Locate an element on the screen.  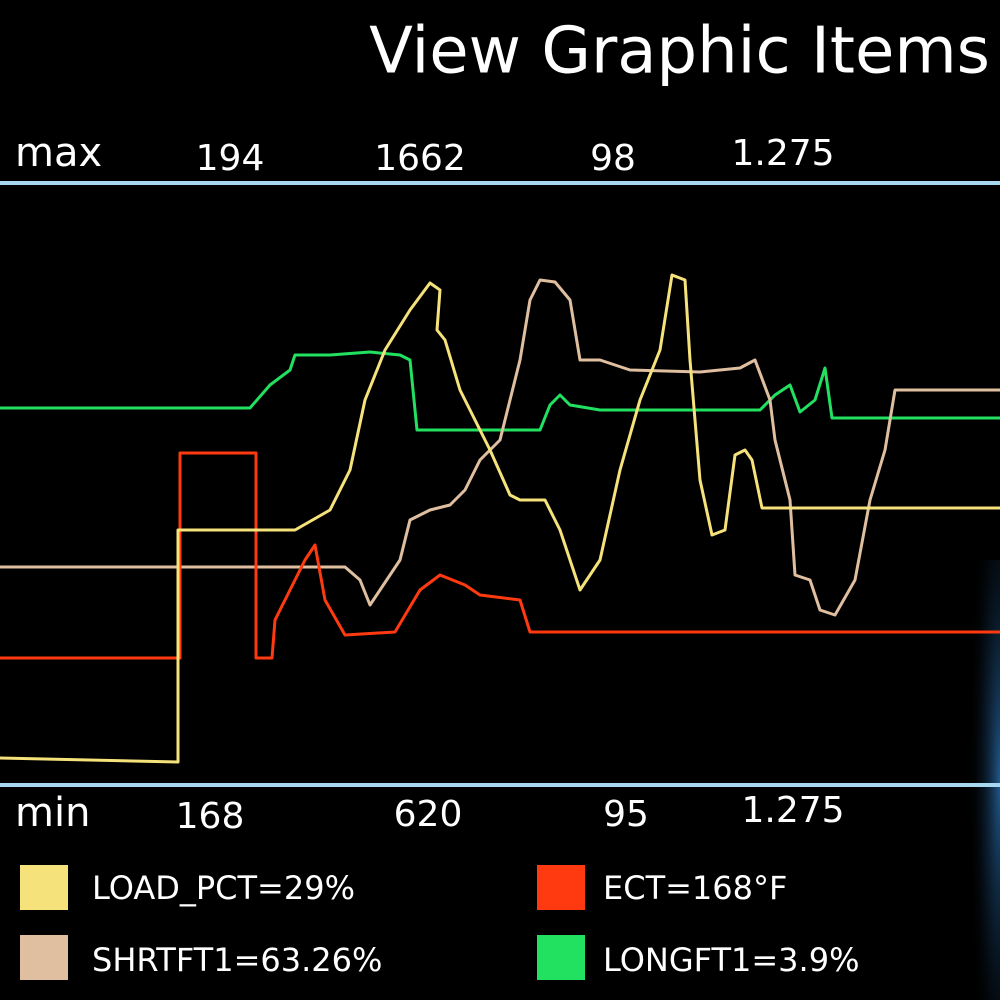
longft1-trace is located at coordinates (500, 391).